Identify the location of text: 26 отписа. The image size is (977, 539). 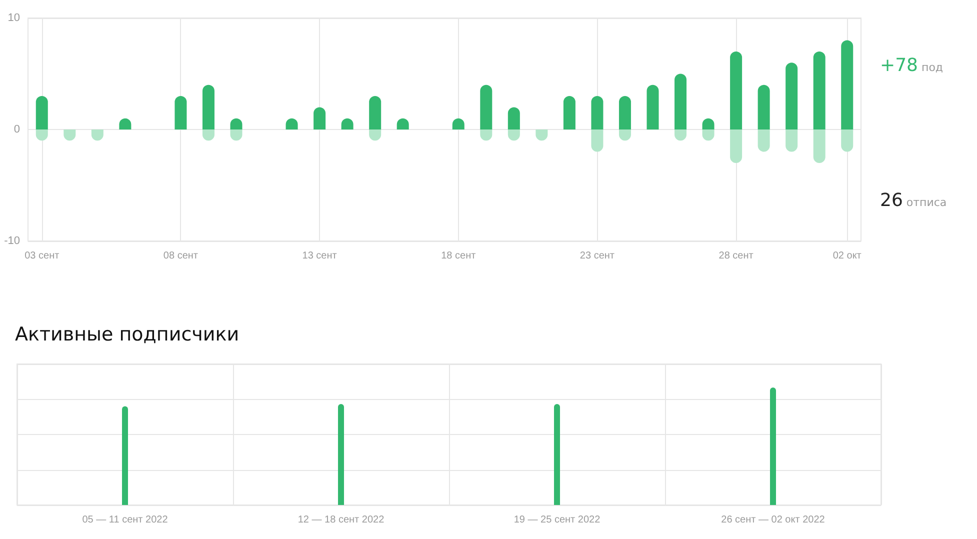
(913, 200).